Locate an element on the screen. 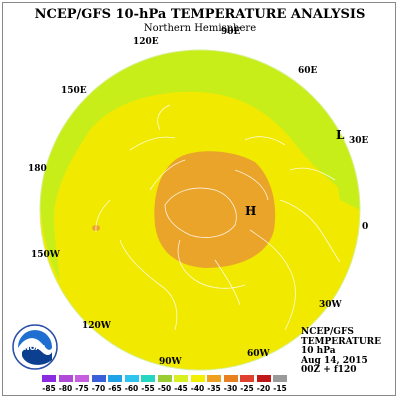 This screenshot has width=400, height=400. logo-text: NOAA is located at coordinates (35, 348).